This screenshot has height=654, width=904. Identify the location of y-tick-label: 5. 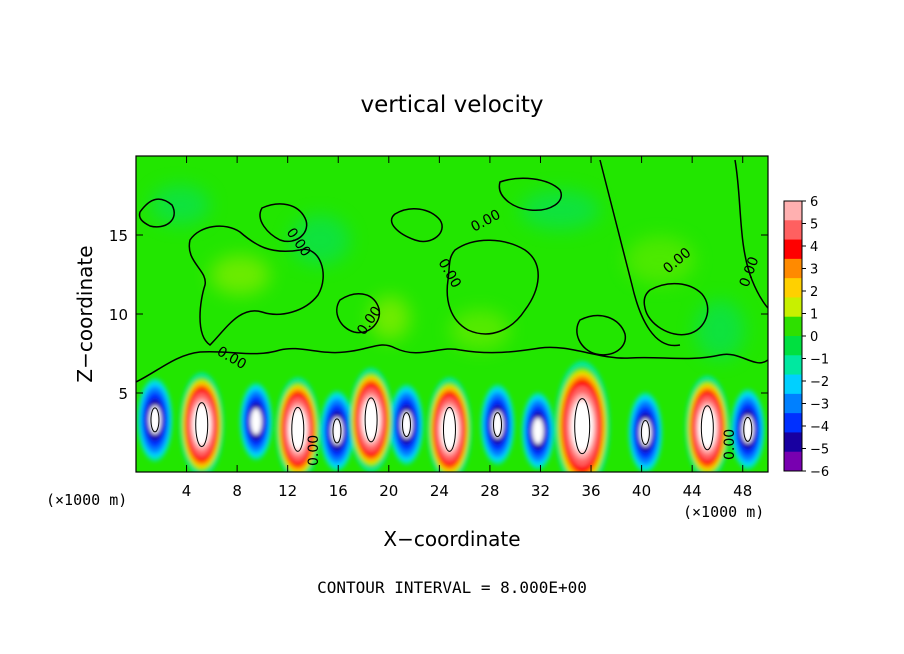
(123, 394).